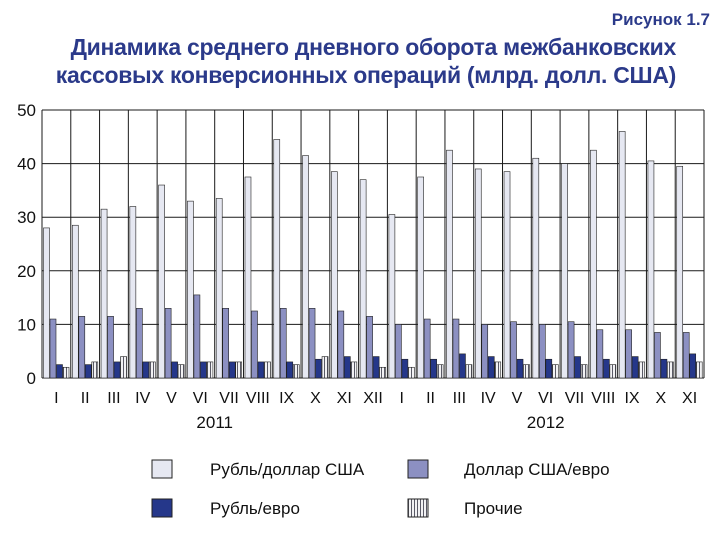 This screenshot has width=720, height=540. I want to click on figure-label: Рисунок 1.7, so click(660, 19).